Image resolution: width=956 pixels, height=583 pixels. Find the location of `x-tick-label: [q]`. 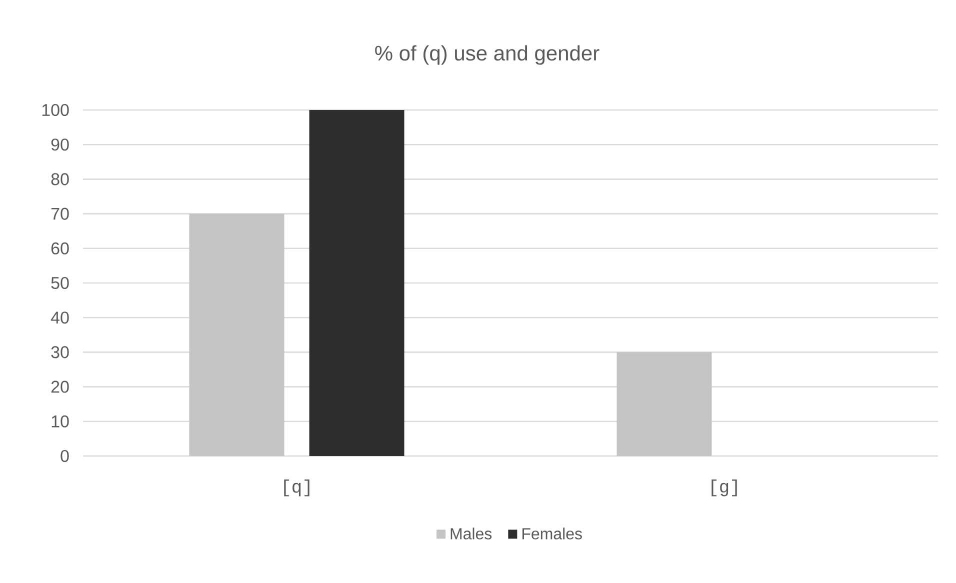

x-tick-label: [q] is located at coordinates (297, 488).